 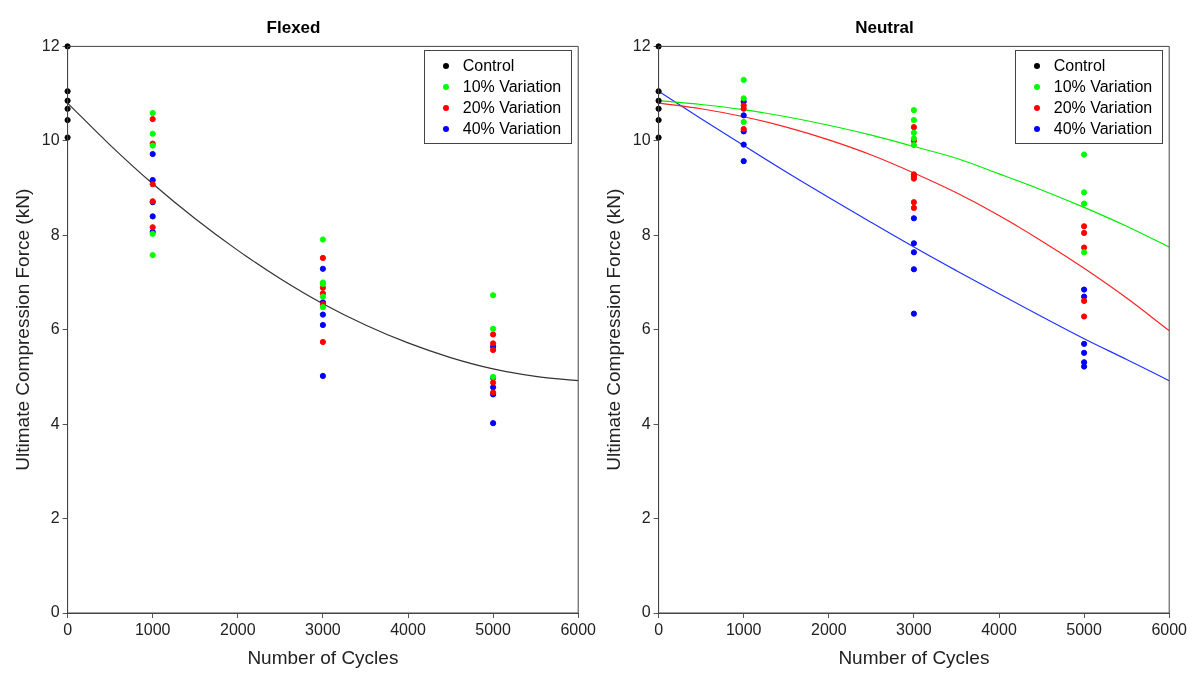 What do you see at coordinates (293, 27) in the screenshot?
I see `chart-title: Flexed` at bounding box center [293, 27].